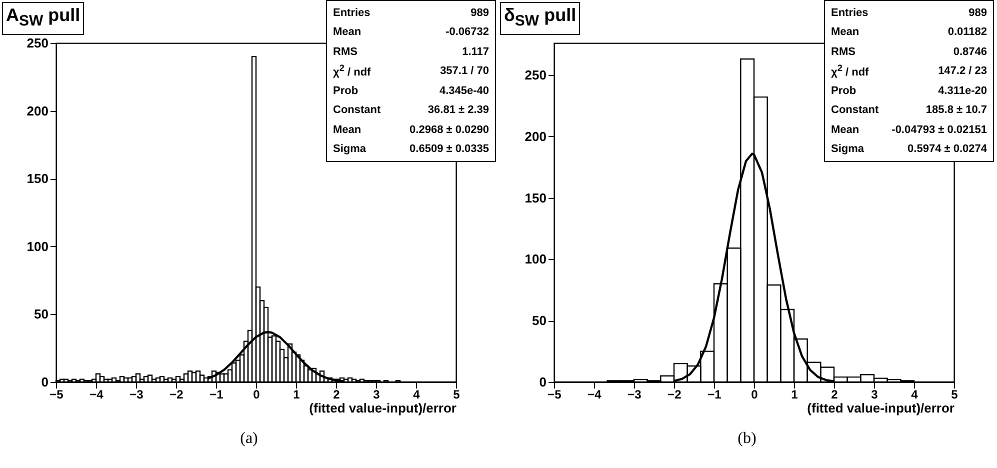 The height and width of the screenshot is (468, 997). What do you see at coordinates (909, 32) in the screenshot?
I see `text: Mean 0.01182` at bounding box center [909, 32].